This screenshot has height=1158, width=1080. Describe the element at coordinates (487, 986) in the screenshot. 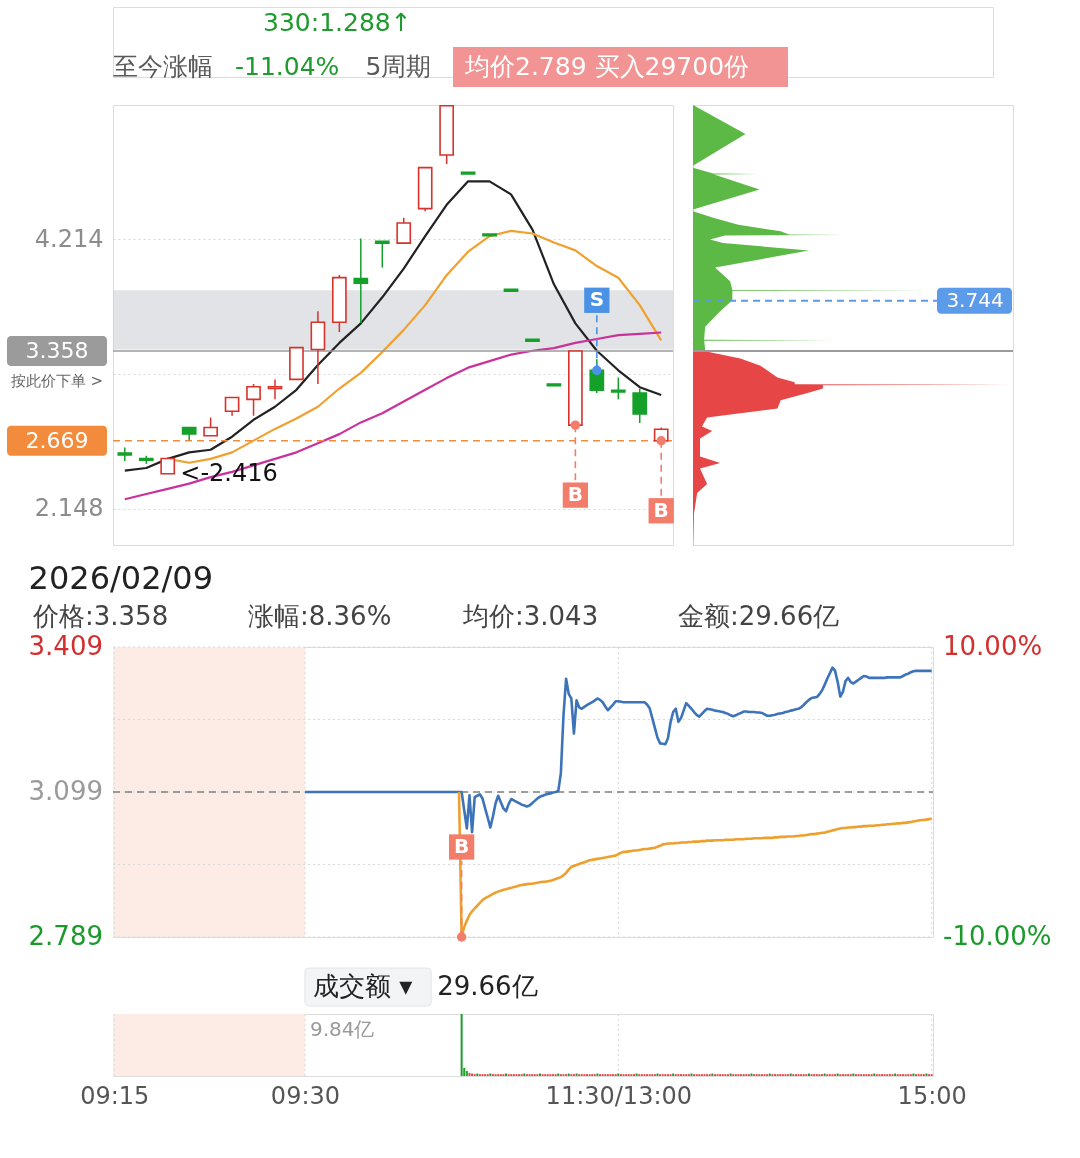

I see `text: 29.66亿` at that location.